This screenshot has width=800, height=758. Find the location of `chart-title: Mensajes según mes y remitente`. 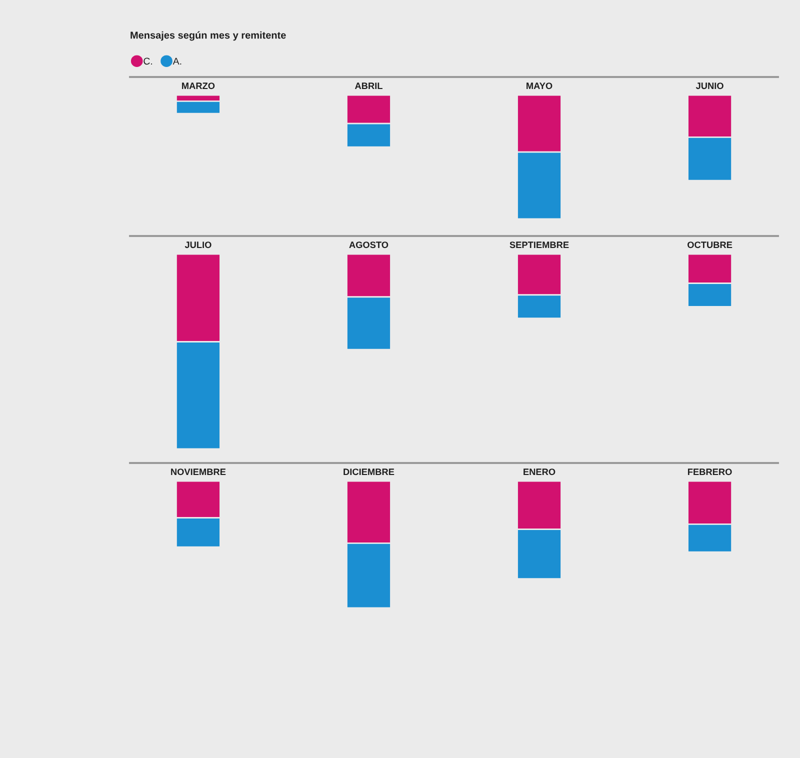

chart-title: Mensajes según mes y remitente is located at coordinates (208, 36).